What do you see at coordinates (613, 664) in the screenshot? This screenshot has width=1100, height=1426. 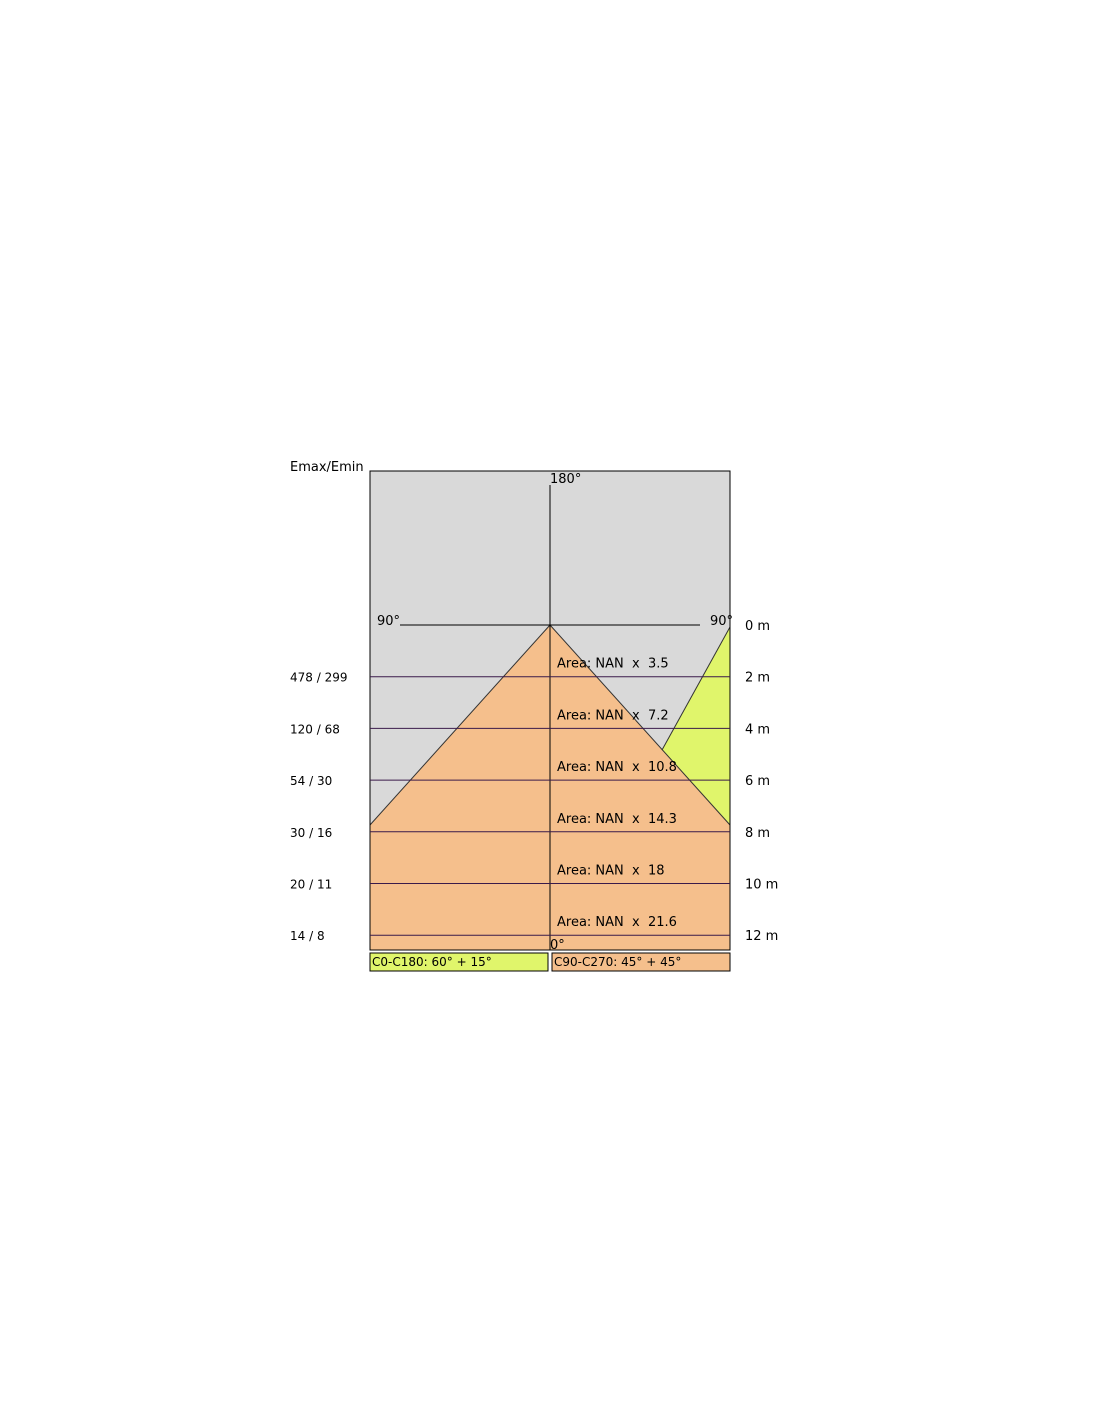 I see `area-label: Area: NAN x 3.5` at bounding box center [613, 664].